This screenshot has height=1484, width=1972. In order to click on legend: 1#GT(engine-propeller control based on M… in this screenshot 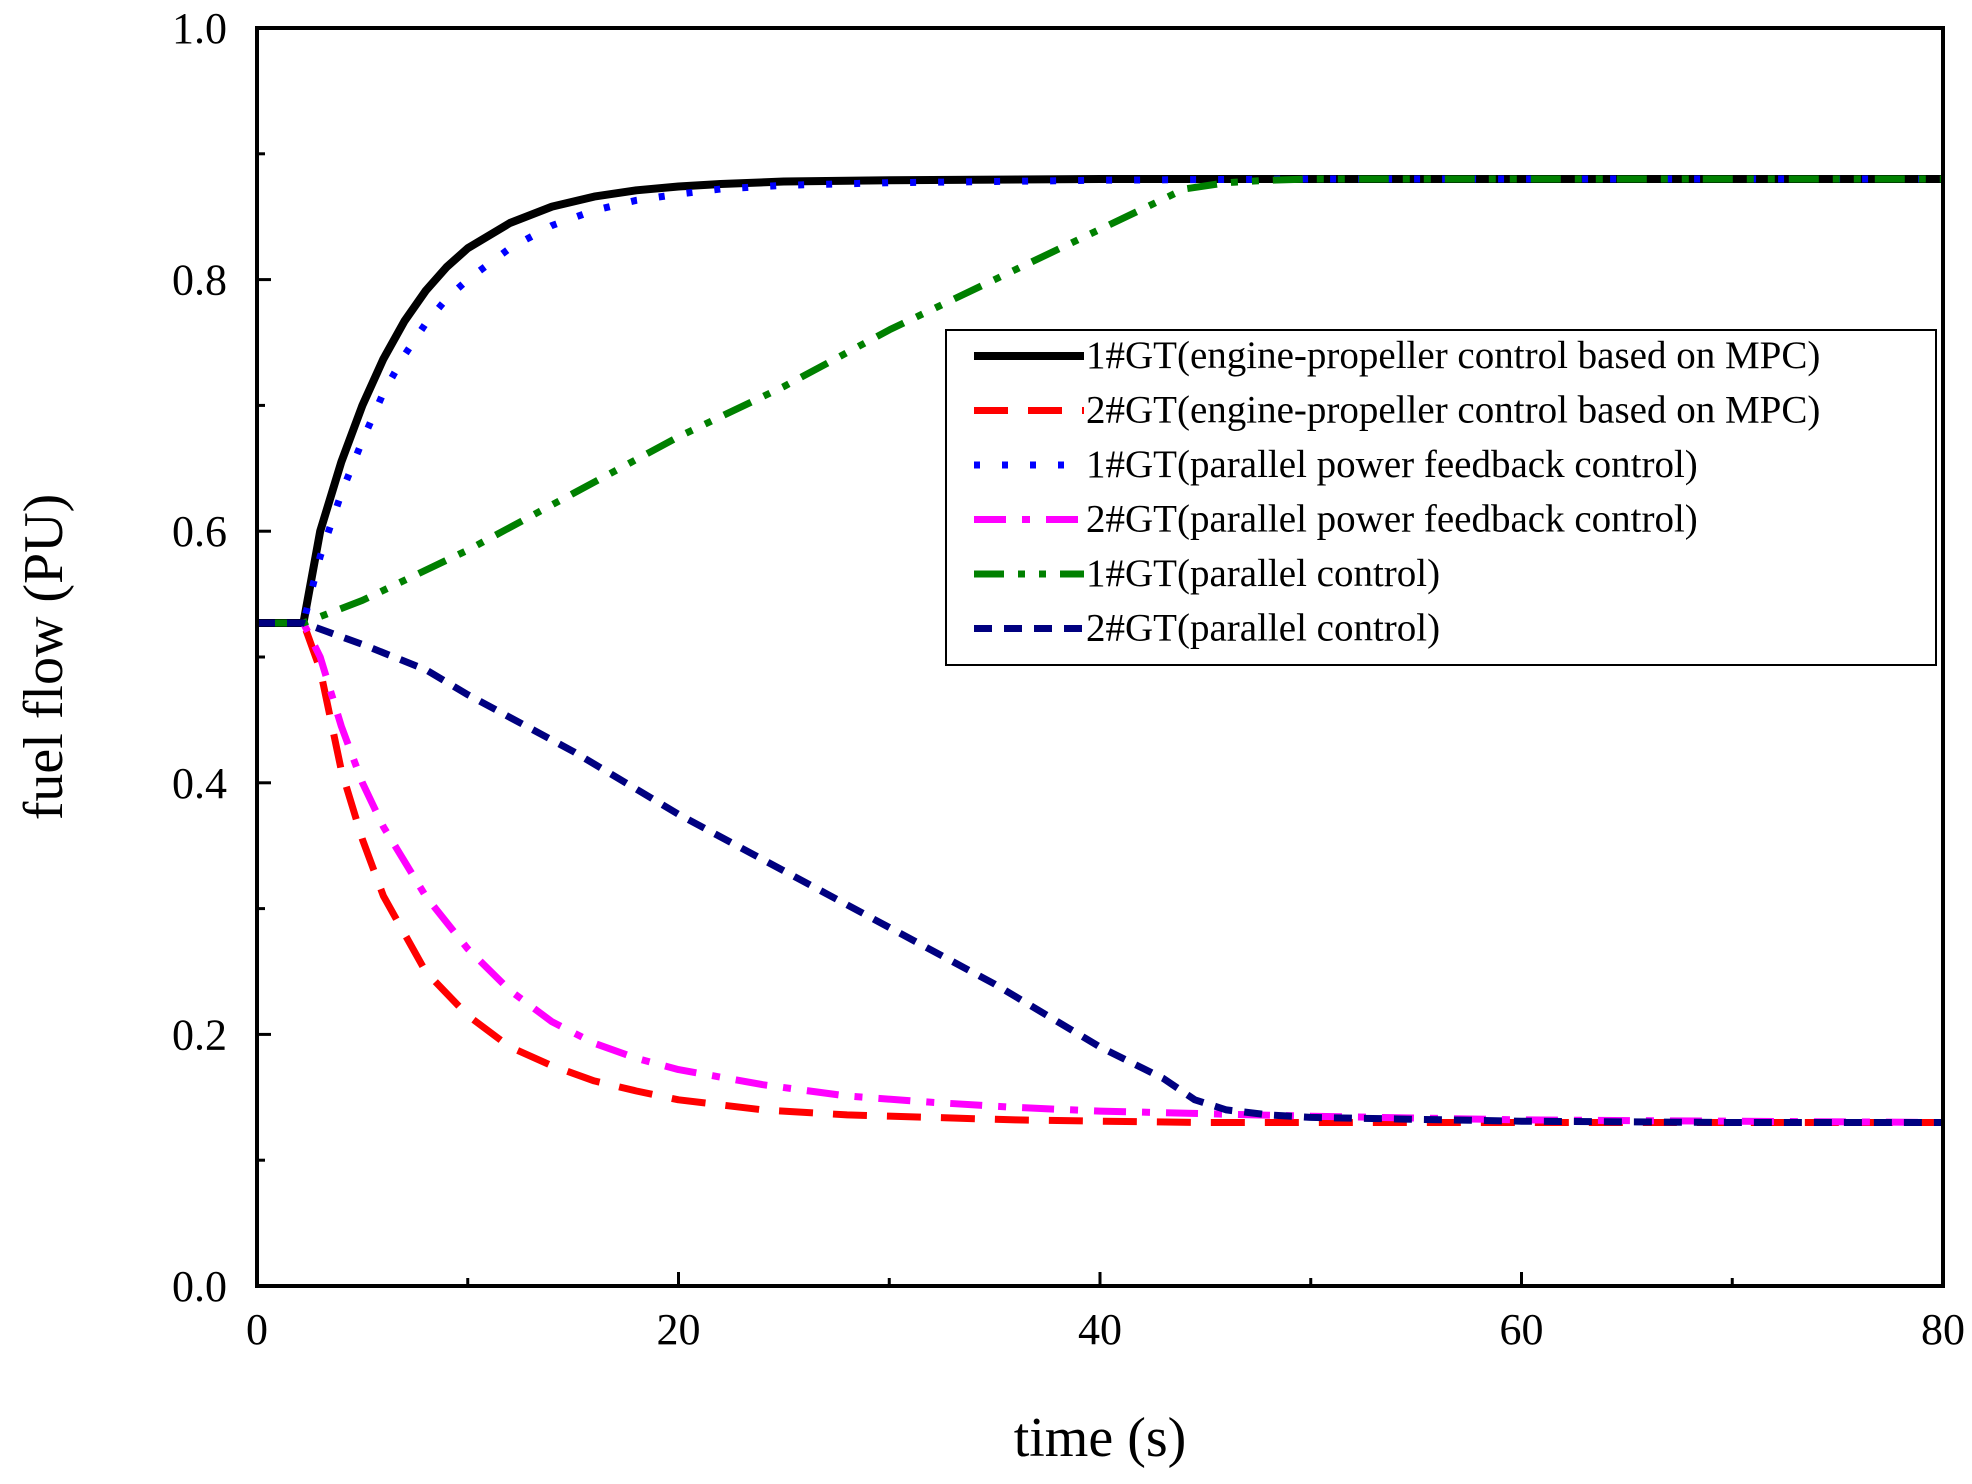, I will do `click(1441, 497)`.